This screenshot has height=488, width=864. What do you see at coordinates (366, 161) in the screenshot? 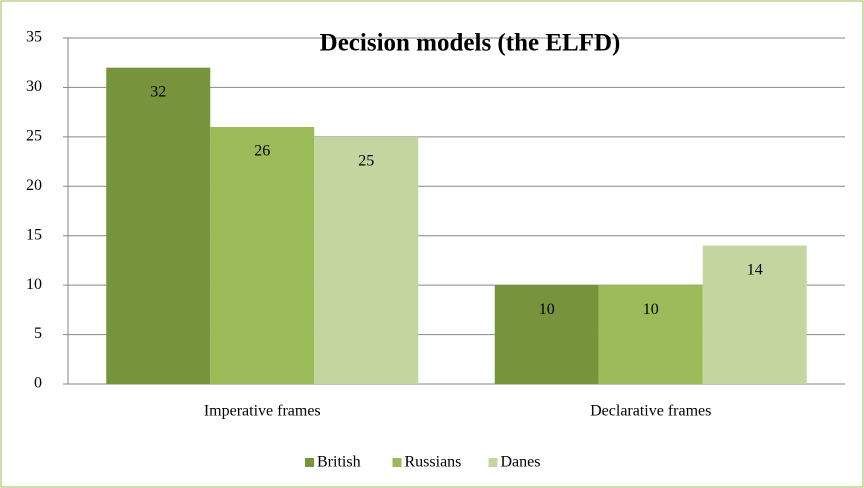
I see `data-label: 25` at bounding box center [366, 161].